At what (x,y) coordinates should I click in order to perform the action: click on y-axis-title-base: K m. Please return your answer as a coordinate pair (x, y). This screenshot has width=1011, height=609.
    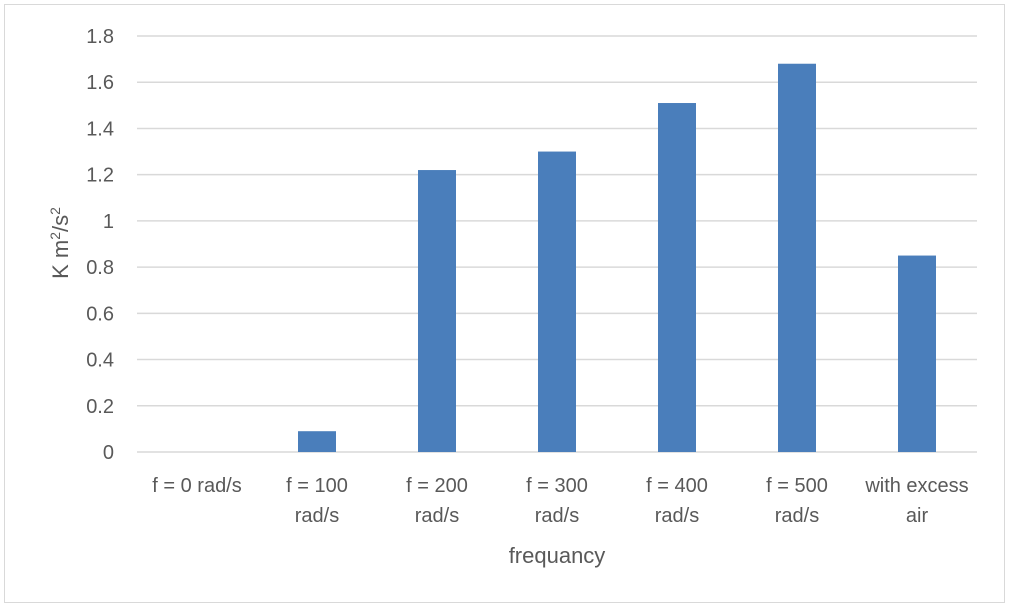
    Looking at the image, I should click on (60, 259).